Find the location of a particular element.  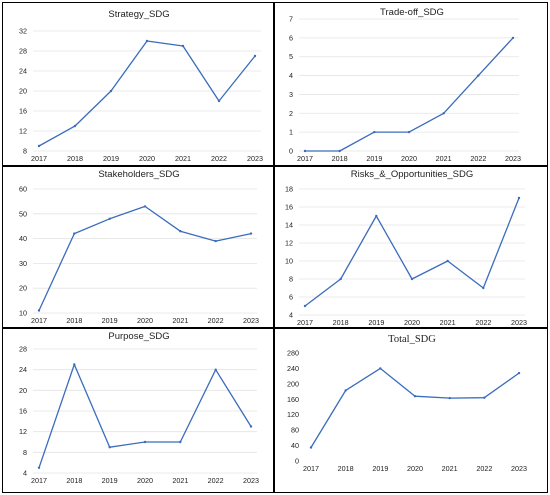

y-tick-label: 280 is located at coordinates (293, 353).